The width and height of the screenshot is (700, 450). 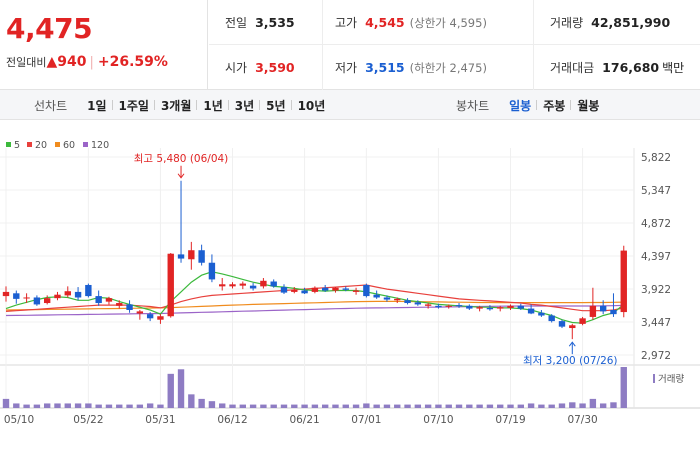 What do you see at coordinates (132, 62) in the screenshot?
I see `change-percent: +26.59%` at bounding box center [132, 62].